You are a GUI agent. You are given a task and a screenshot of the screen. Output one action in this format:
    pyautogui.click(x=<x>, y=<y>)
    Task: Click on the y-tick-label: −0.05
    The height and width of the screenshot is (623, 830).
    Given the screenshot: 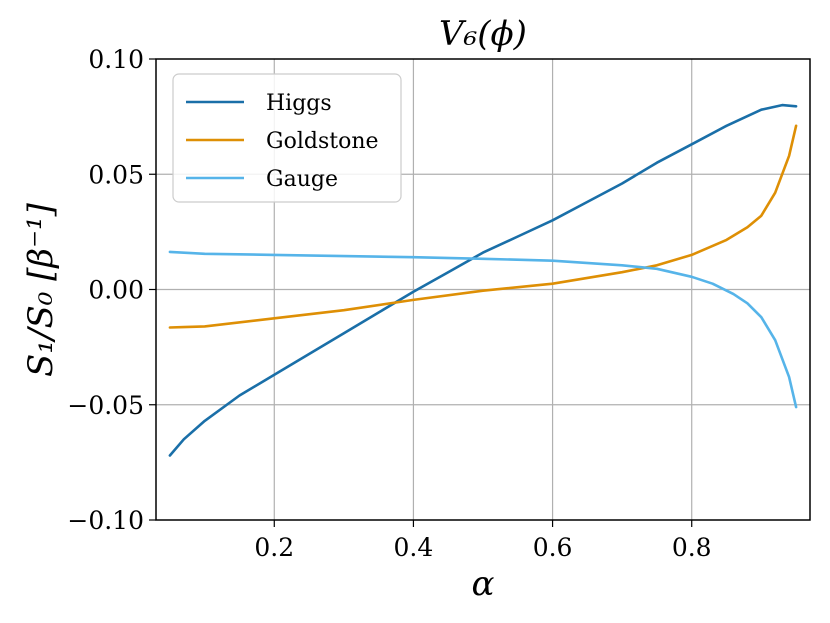 What is the action you would take?
    pyautogui.click(x=105, y=405)
    